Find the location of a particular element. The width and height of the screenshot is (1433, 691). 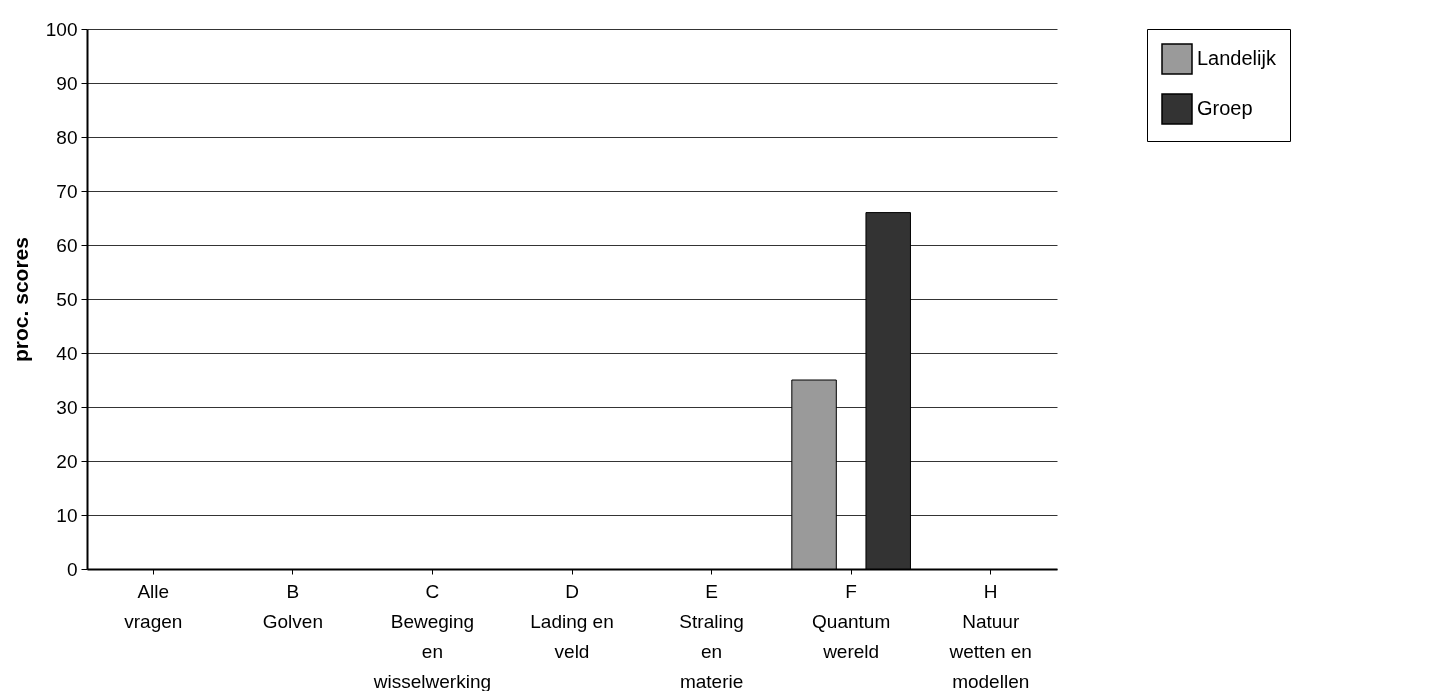

y-tick-label: 20 is located at coordinates (67, 461).